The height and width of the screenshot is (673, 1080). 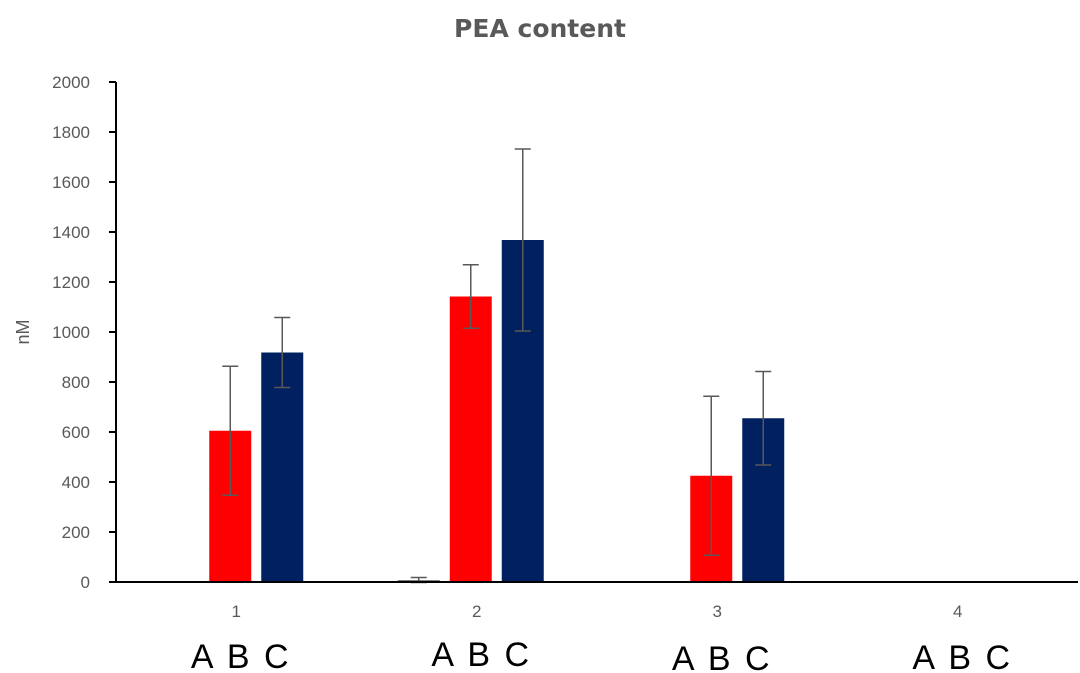 I want to click on y-tick-label: 1800, so click(x=71, y=132).